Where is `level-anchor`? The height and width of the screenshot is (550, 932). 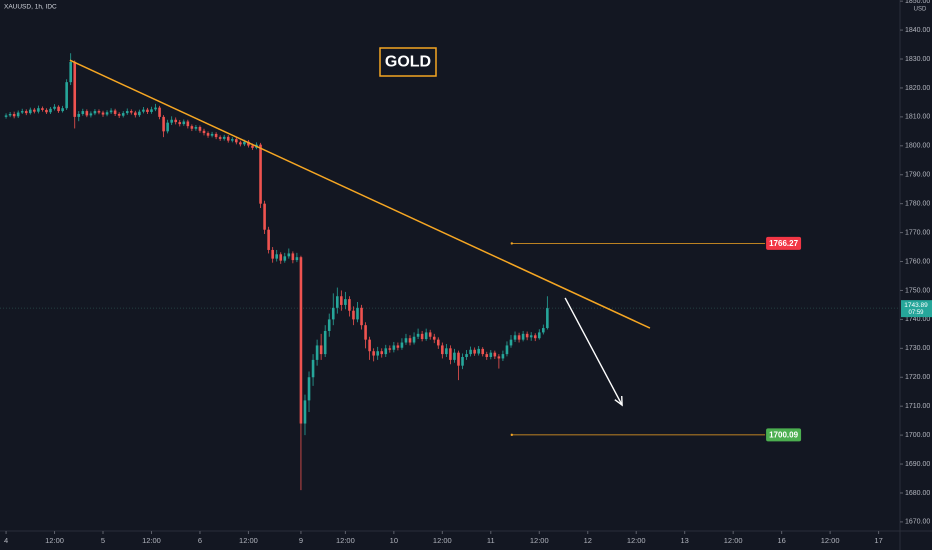 level-anchor is located at coordinates (512, 435).